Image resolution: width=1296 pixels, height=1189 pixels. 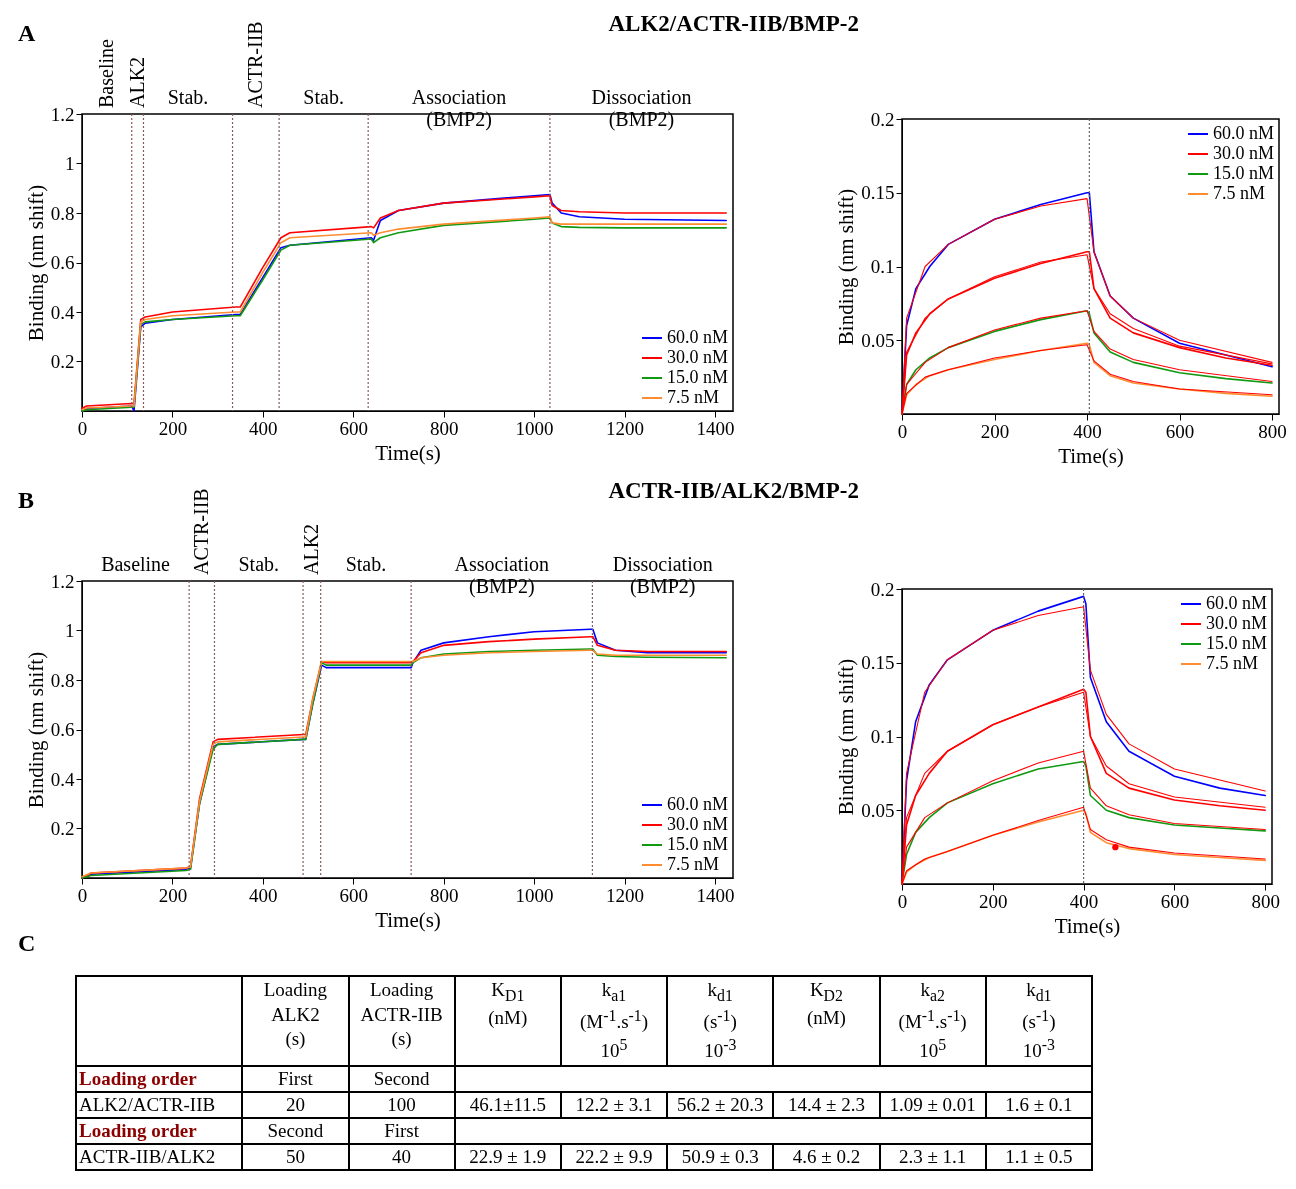 I want to click on category-label: ACTR-IIB/ALK2, so click(x=147, y=1157).